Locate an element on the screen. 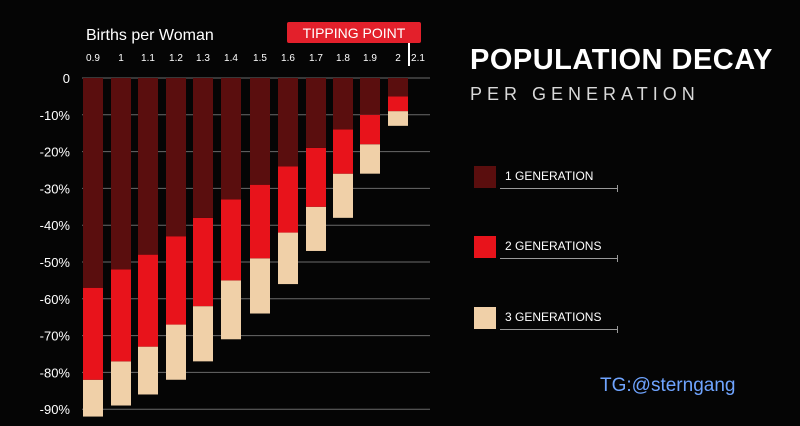  legend-label: 1 GENERATION is located at coordinates (549, 176).